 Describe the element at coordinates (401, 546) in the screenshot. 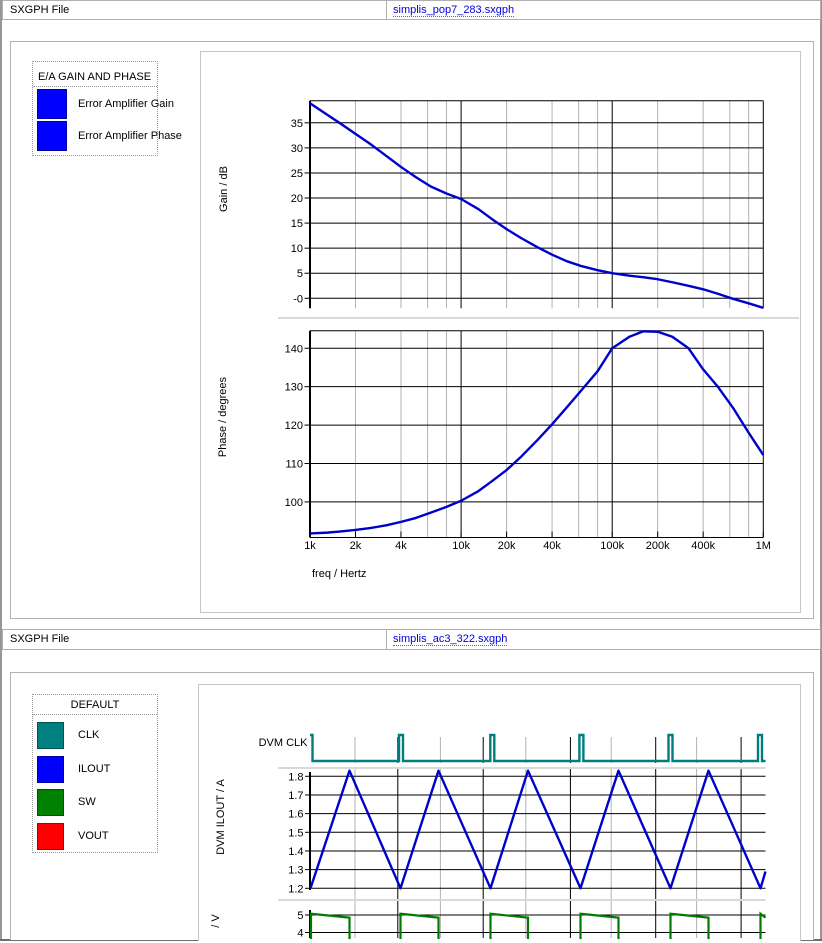

I see `xtick-label: 4k` at that location.